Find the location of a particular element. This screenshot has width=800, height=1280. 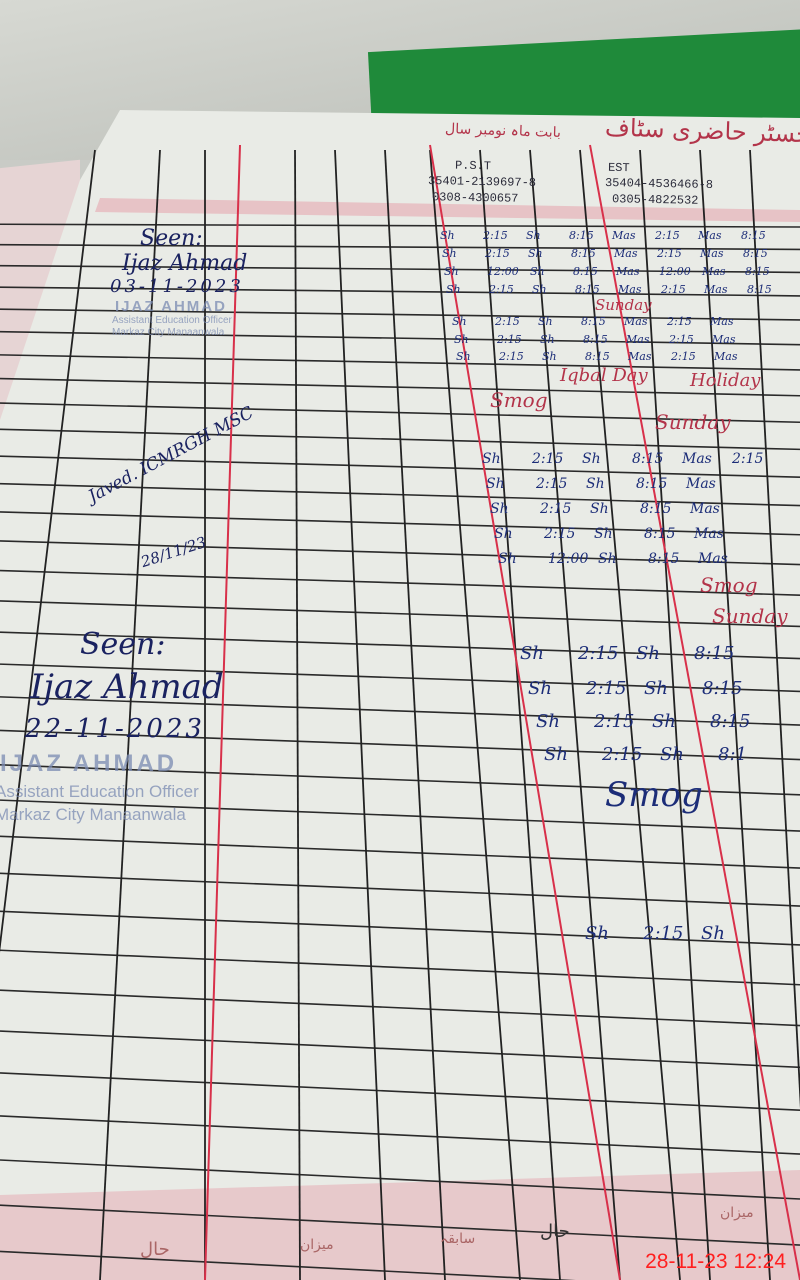

staff-2-designation: EST is located at coordinates (618, 168).